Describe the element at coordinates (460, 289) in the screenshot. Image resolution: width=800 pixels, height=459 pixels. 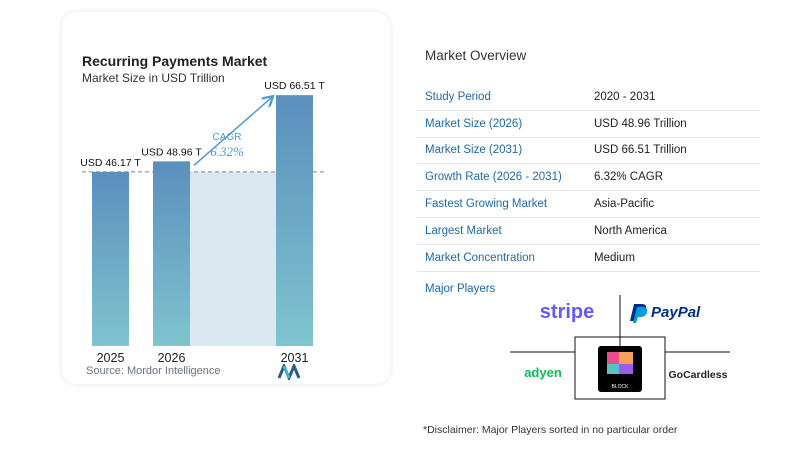
I see `players-title: Major Players` at that location.